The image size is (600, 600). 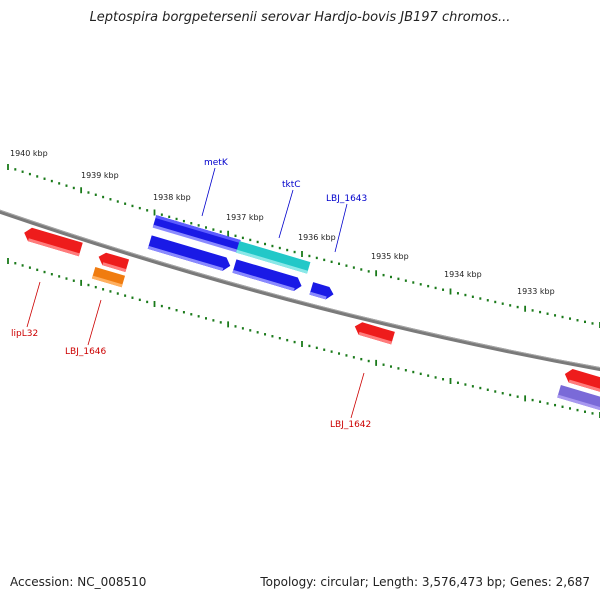 I want to click on gene-label-lipL32: lipL32, so click(x=24, y=334).